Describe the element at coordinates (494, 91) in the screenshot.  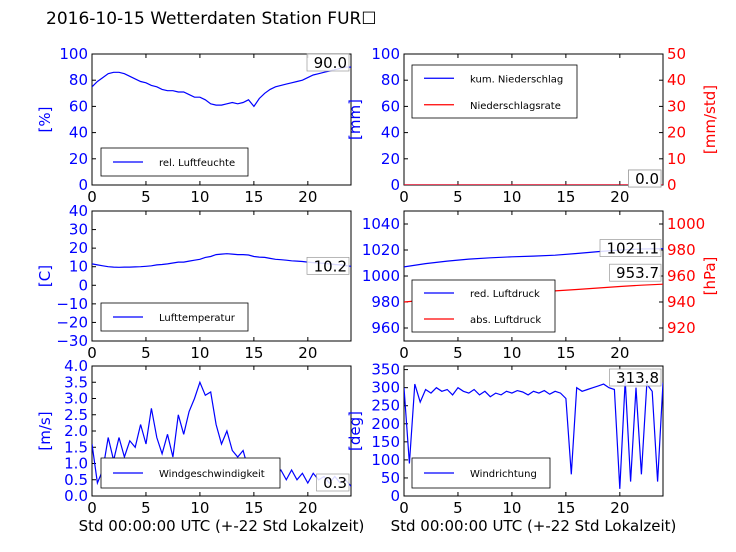
I see `legend: kum. Niederschlag Niederschlagsrate` at that location.